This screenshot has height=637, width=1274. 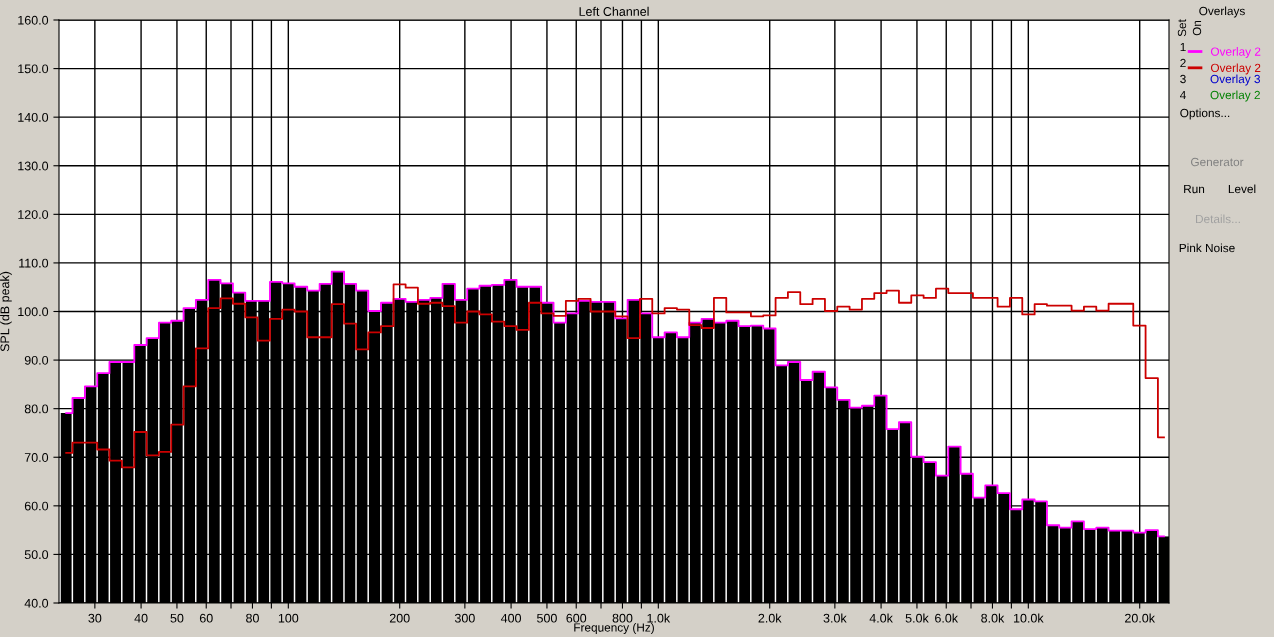 What do you see at coordinates (614, 628) in the screenshot?
I see `x-axis-title: Frequency (Hz)` at bounding box center [614, 628].